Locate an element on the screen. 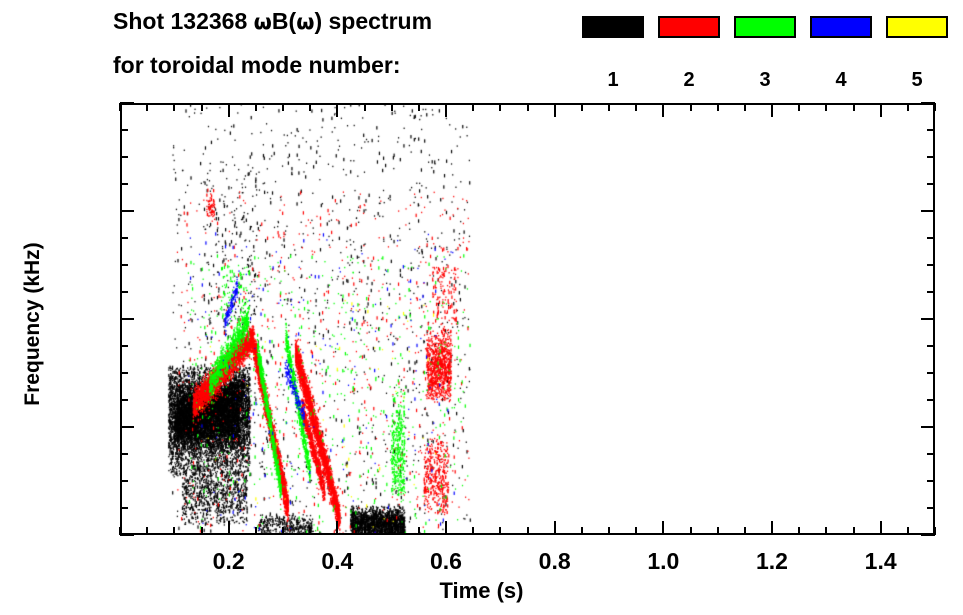 The height and width of the screenshot is (615, 963). omega-symbol-2: ω is located at coordinates (305, 22).